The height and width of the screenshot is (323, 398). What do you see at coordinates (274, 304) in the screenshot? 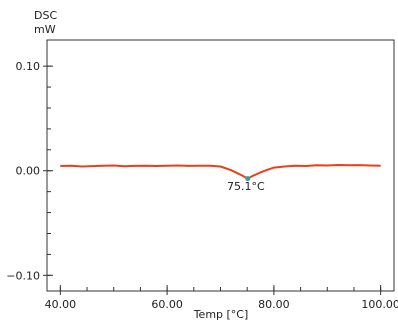
I see `x-tick-label: 80.00` at bounding box center [274, 304].